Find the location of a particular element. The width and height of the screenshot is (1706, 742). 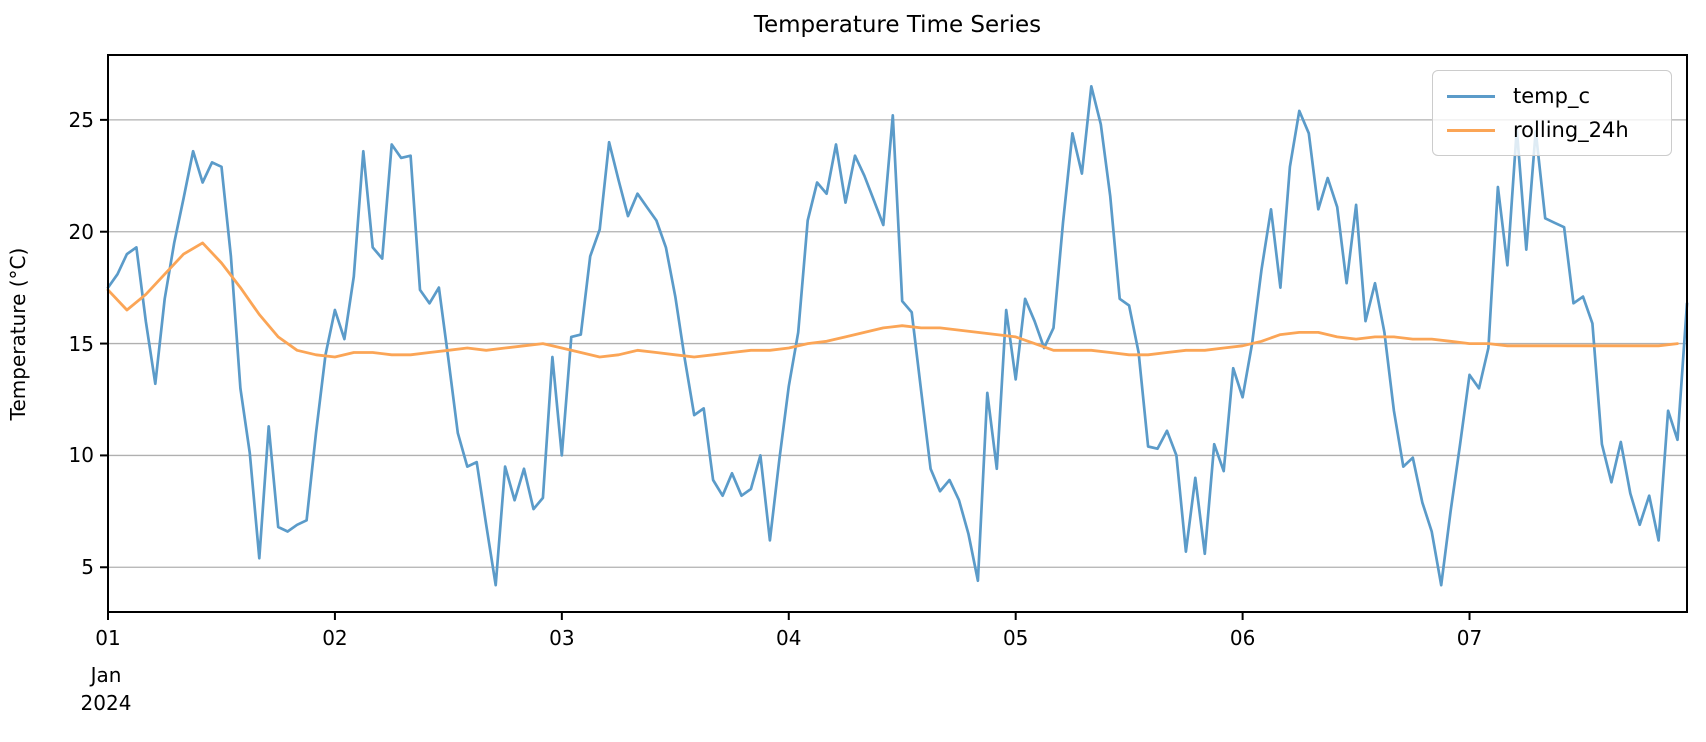

y-tick-label-5: 5 is located at coordinates (87, 567).